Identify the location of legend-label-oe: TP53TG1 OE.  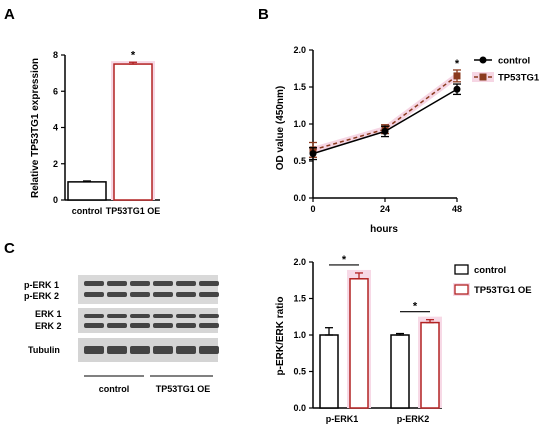
(503, 290).